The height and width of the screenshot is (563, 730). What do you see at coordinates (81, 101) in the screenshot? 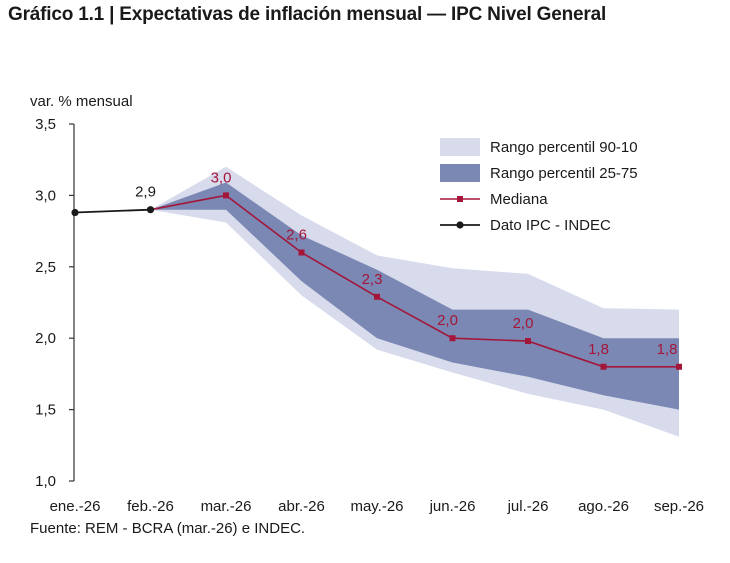
I see `y-axis-label: var. % mensual` at bounding box center [81, 101].